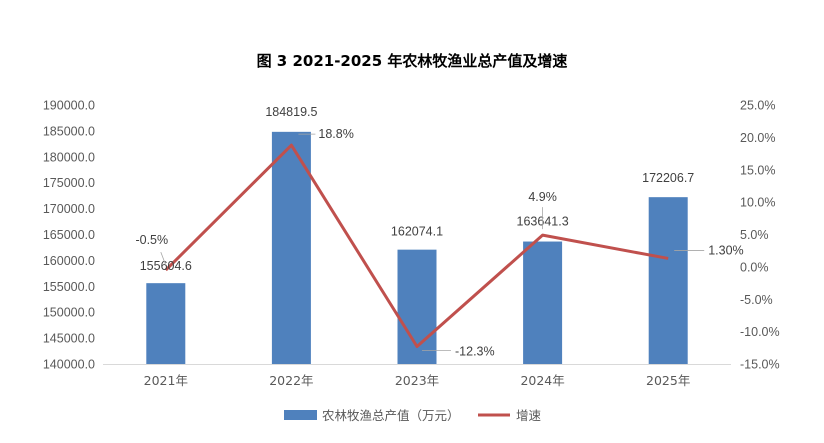 The image size is (824, 443). I want to click on chart-title: 图 3 2021-2025 年农林牧渔业总产值及增速, so click(412, 61).